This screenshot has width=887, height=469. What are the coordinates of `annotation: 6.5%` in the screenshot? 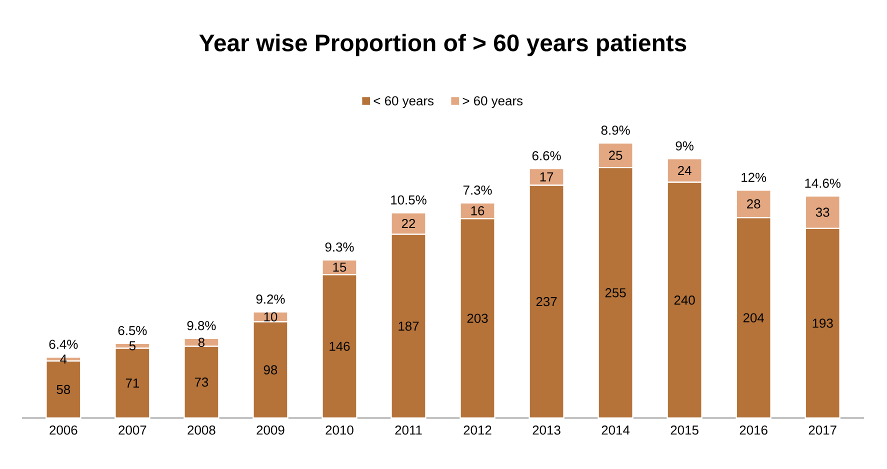 It's located at (132, 331).